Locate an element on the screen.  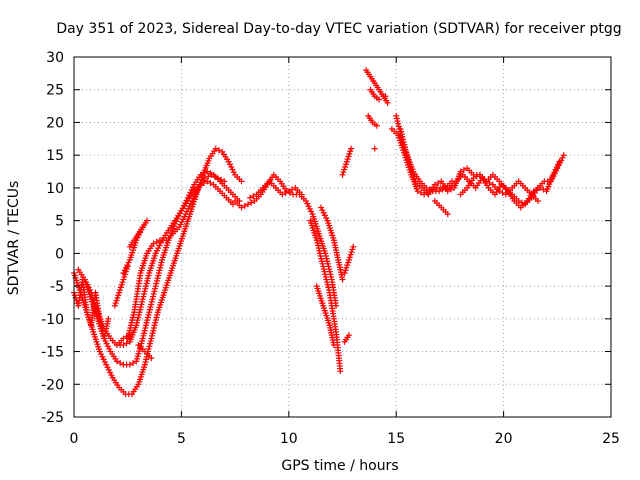
x-tick-label: 15 is located at coordinates (396, 439).